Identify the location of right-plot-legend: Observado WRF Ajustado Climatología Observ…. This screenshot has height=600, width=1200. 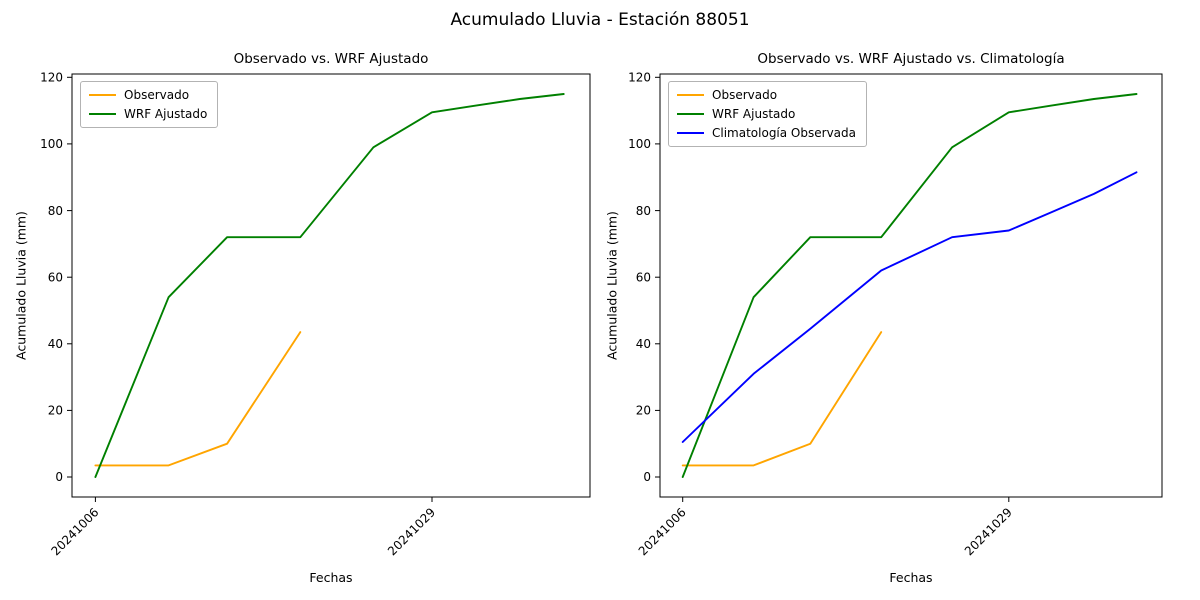
(767, 114).